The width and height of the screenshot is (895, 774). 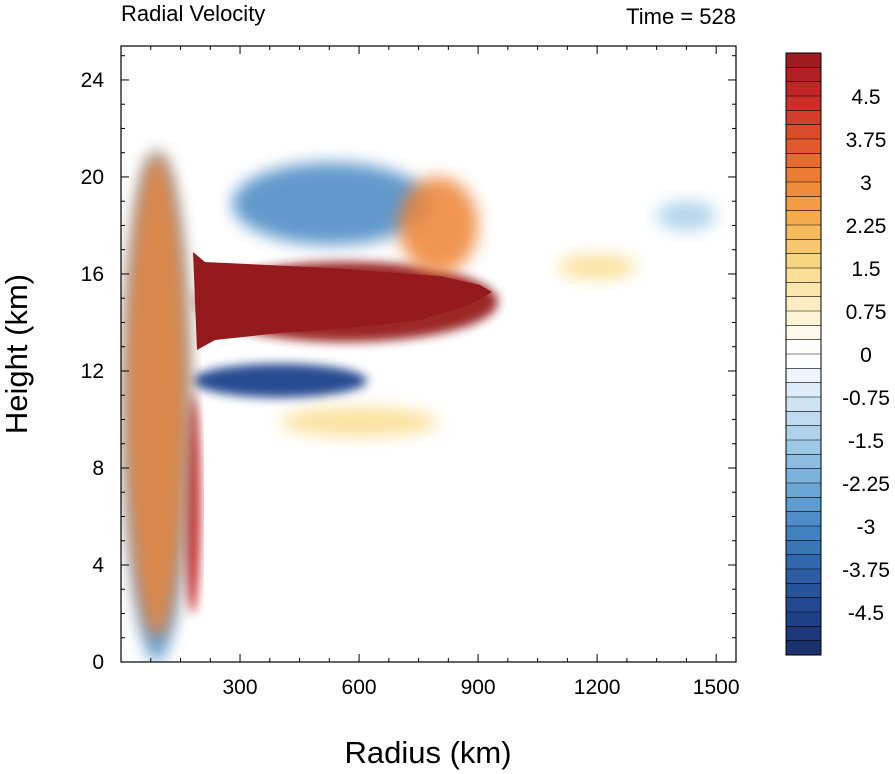 What do you see at coordinates (427, 752) in the screenshot?
I see `x-axis-label: Radius (km)` at bounding box center [427, 752].